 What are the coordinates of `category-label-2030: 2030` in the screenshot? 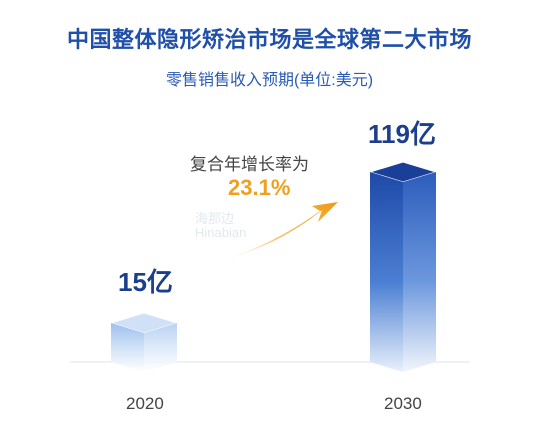 It's located at (403, 403).